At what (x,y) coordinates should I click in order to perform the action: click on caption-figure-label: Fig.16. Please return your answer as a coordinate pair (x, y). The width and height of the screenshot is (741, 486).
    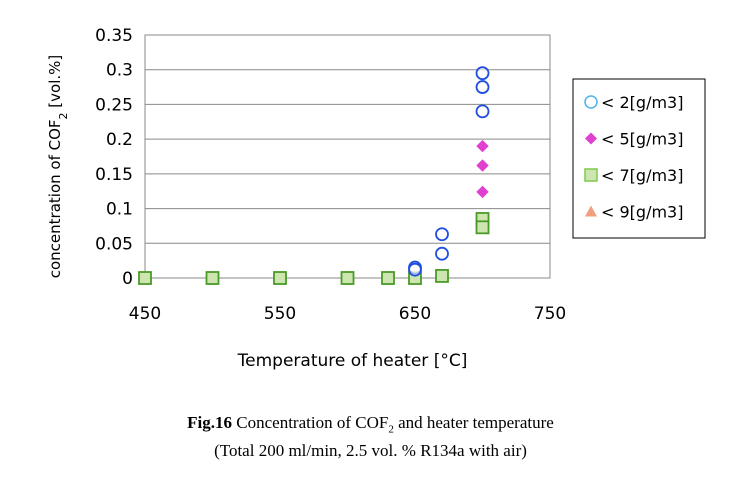
    Looking at the image, I should click on (210, 422).